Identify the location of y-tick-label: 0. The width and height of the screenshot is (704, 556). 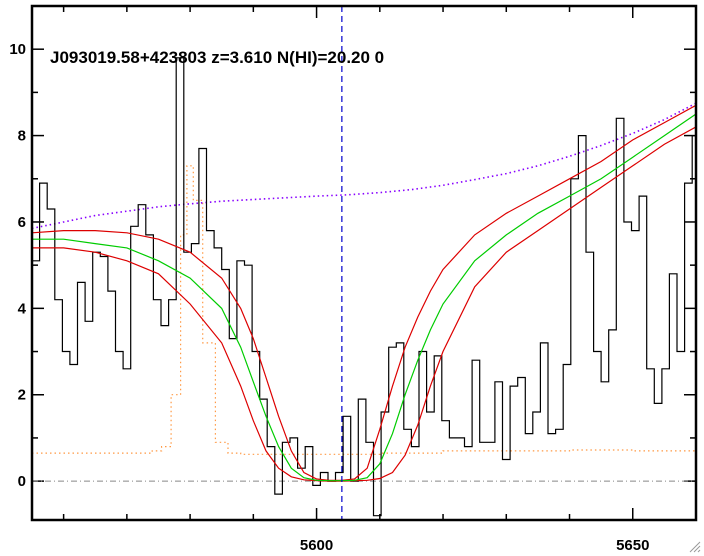
(22, 481).